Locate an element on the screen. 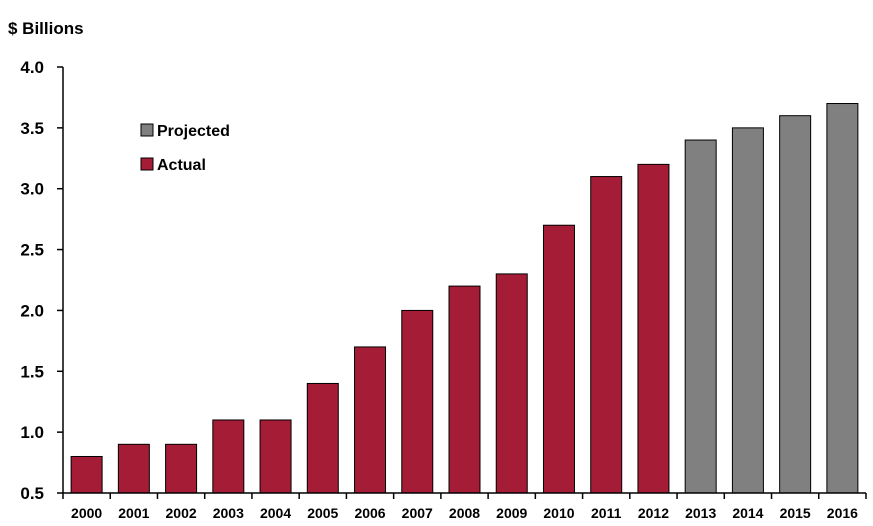  bar-2006 is located at coordinates (370, 420).